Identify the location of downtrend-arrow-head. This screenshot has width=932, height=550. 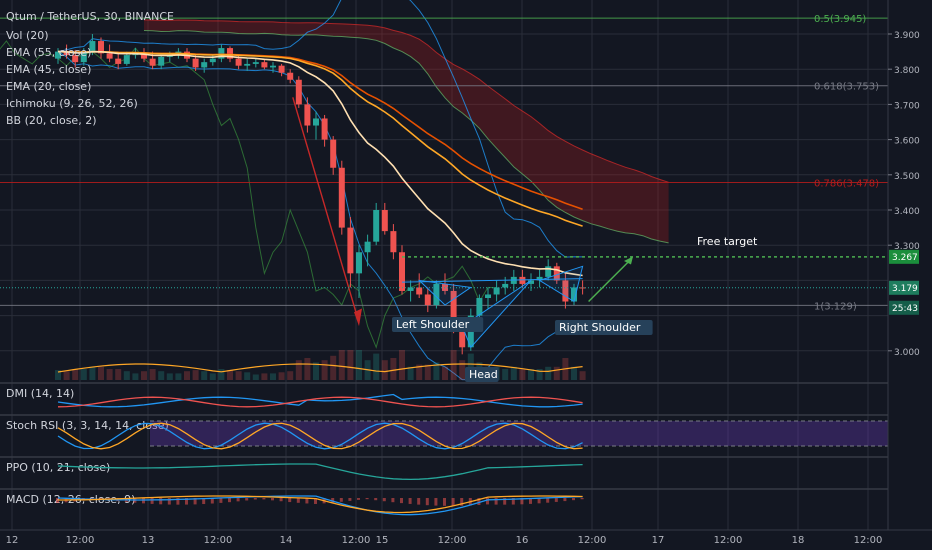
(358, 317).